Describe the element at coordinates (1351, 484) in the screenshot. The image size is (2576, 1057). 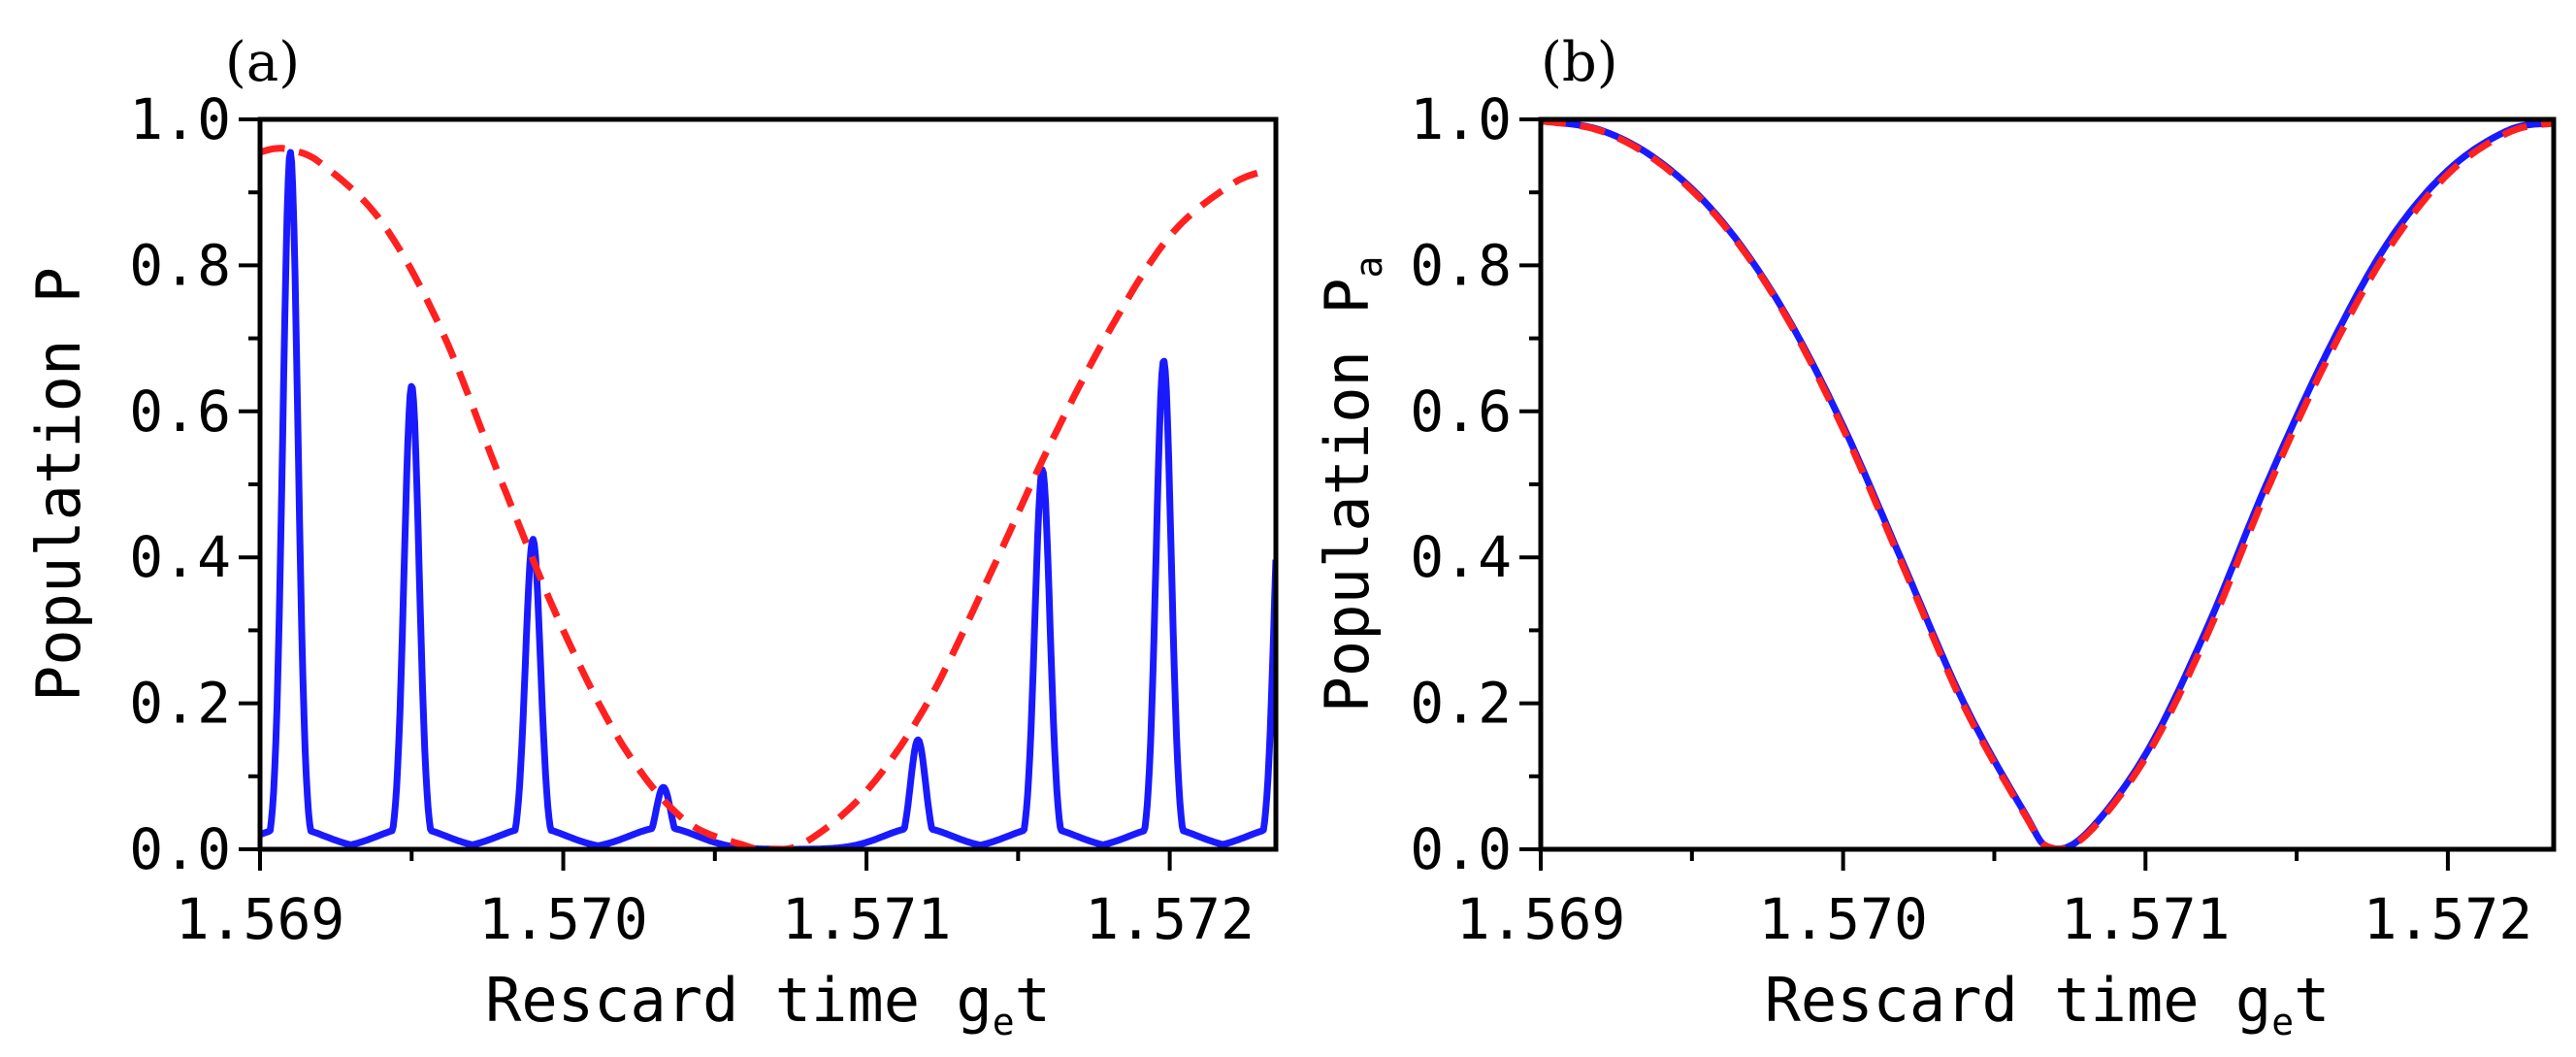
I see `y-axis-title: Population Pa` at that location.